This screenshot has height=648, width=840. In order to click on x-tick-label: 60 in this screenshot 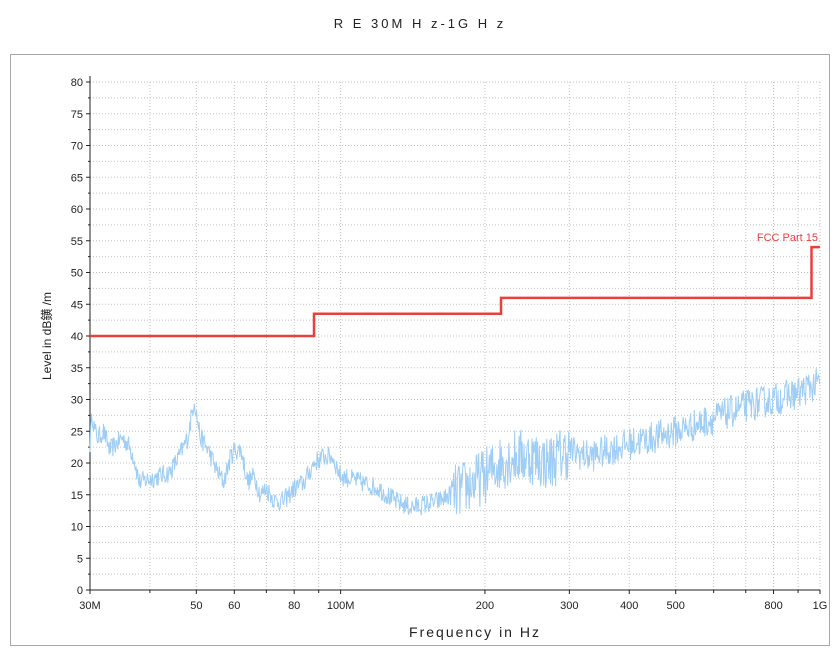, I will do `click(234, 606)`.